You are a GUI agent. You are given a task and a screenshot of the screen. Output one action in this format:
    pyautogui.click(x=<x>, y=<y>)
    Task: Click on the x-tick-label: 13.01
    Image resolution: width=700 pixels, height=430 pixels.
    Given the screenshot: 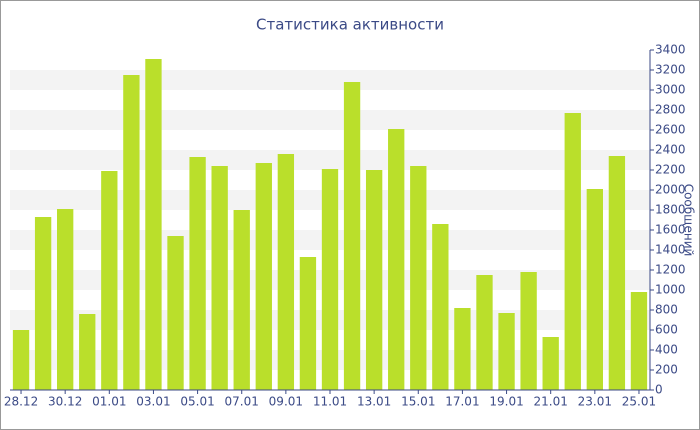 What is the action you would take?
    pyautogui.click(x=374, y=402)
    